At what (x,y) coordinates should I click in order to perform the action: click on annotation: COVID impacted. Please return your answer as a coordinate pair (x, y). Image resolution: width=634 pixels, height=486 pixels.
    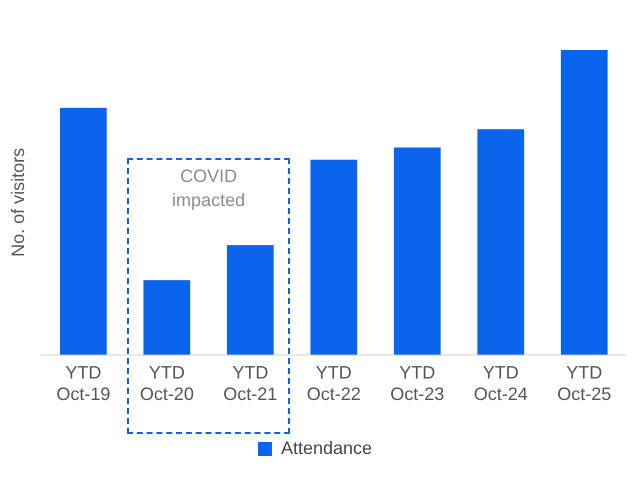
    Looking at the image, I should click on (209, 188).